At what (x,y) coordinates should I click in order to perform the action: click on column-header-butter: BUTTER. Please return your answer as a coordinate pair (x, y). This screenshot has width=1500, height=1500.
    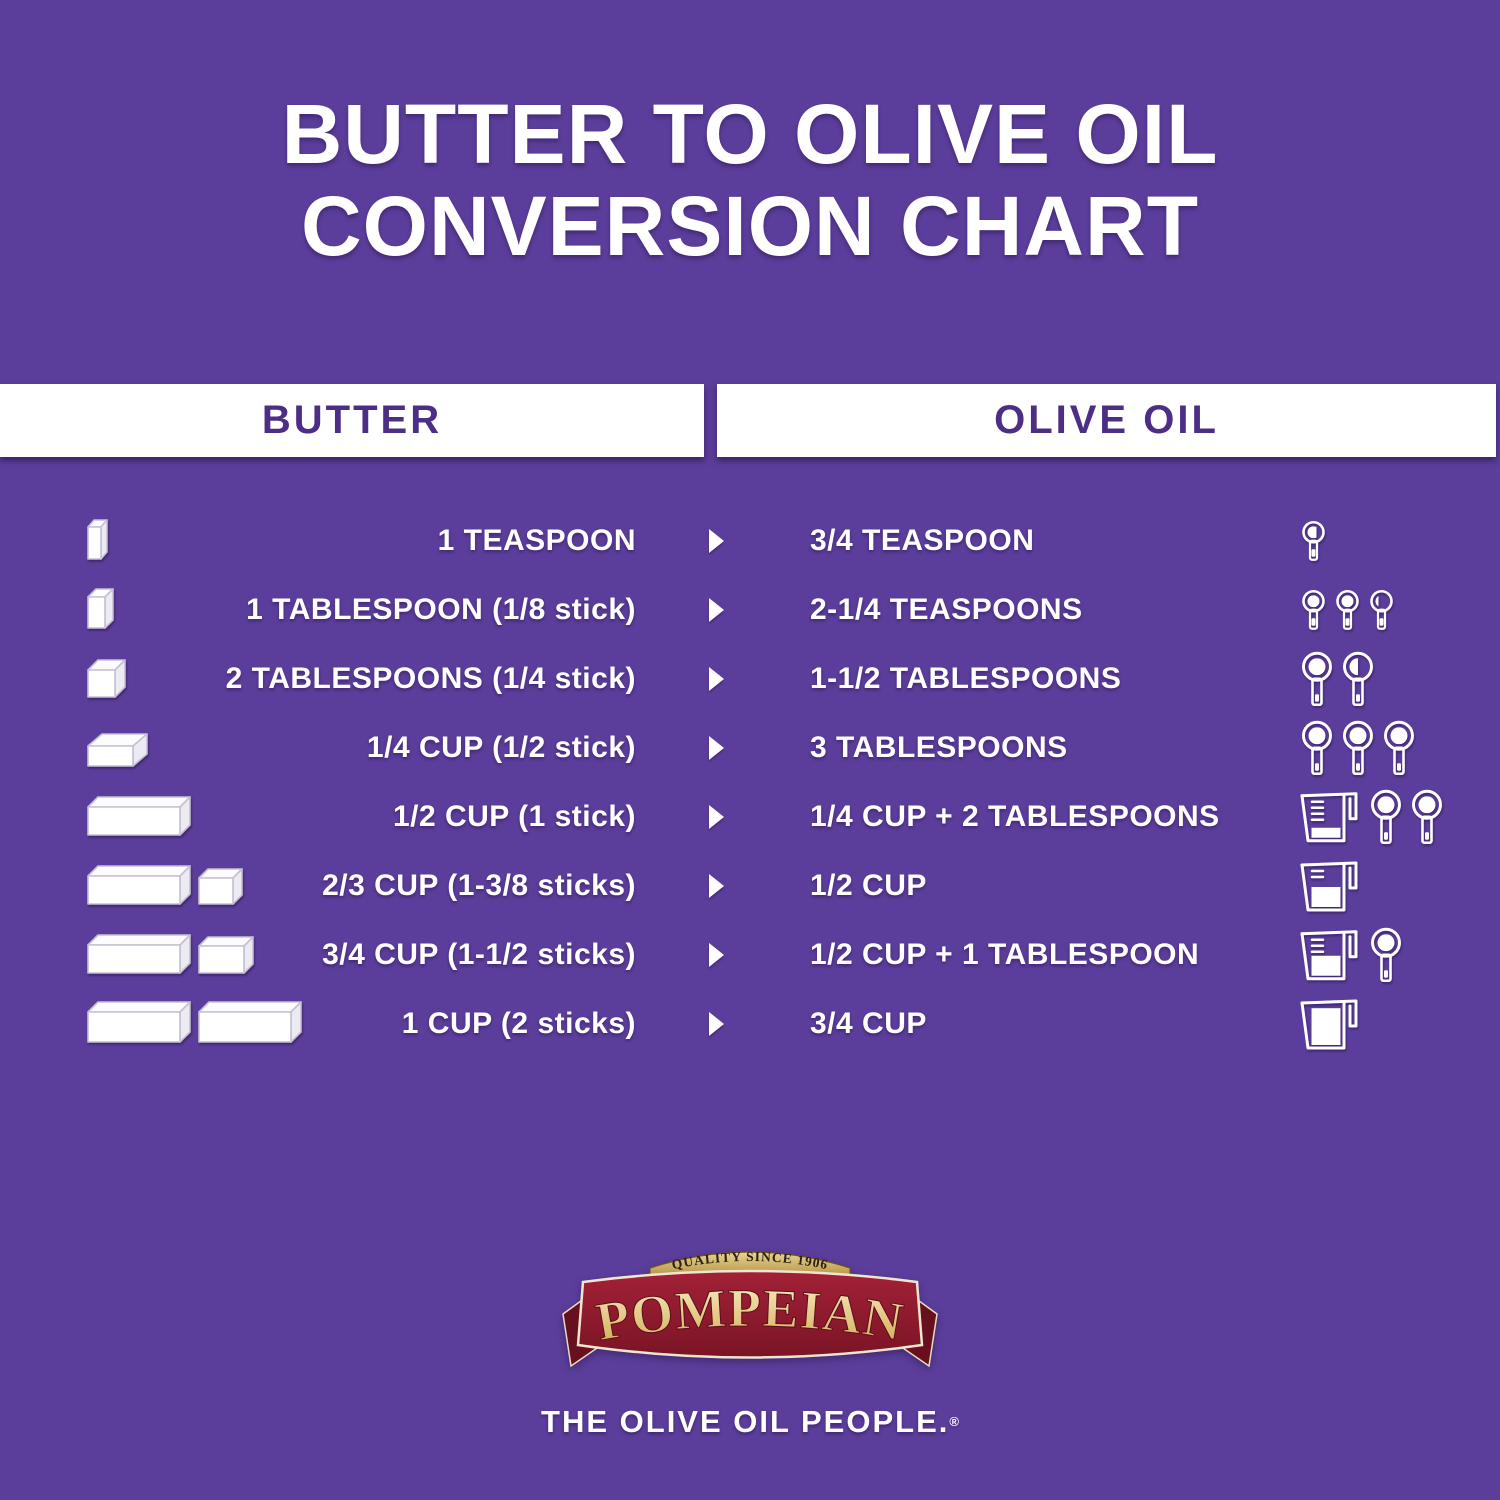
    Looking at the image, I should click on (352, 420).